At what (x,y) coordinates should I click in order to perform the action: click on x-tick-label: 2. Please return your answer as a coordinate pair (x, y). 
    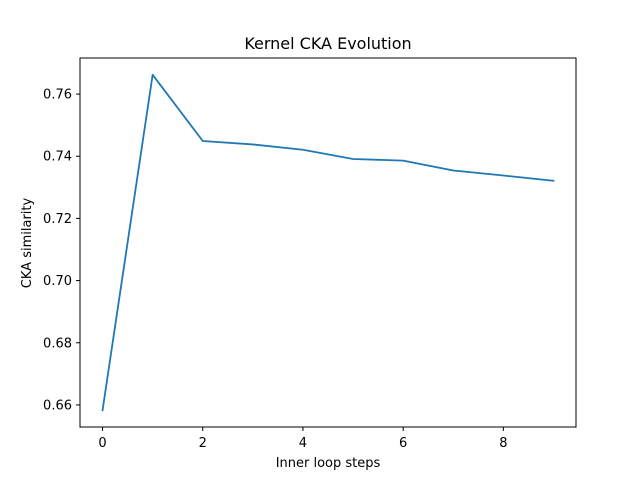
    Looking at the image, I should click on (203, 443).